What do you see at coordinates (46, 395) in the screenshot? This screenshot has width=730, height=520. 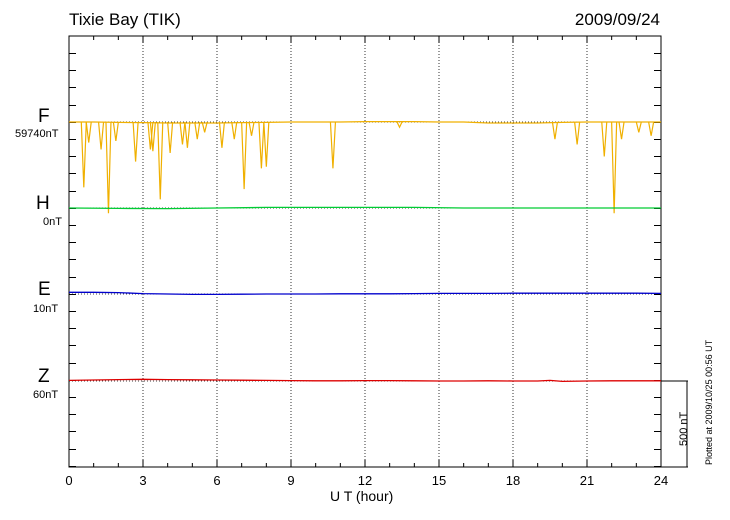 I see `baseline-label-z: 60nT` at bounding box center [46, 395].